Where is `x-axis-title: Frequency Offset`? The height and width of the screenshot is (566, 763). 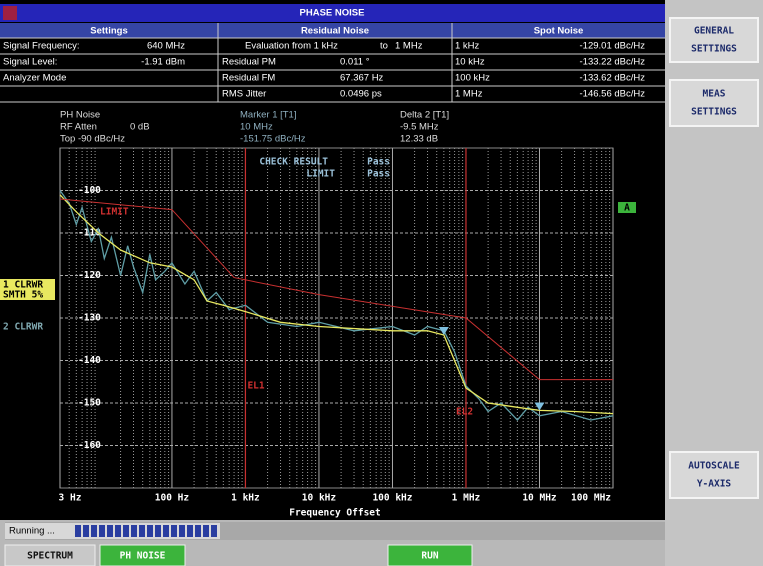
x-axis-title: Frequency Offset is located at coordinates (335, 513).